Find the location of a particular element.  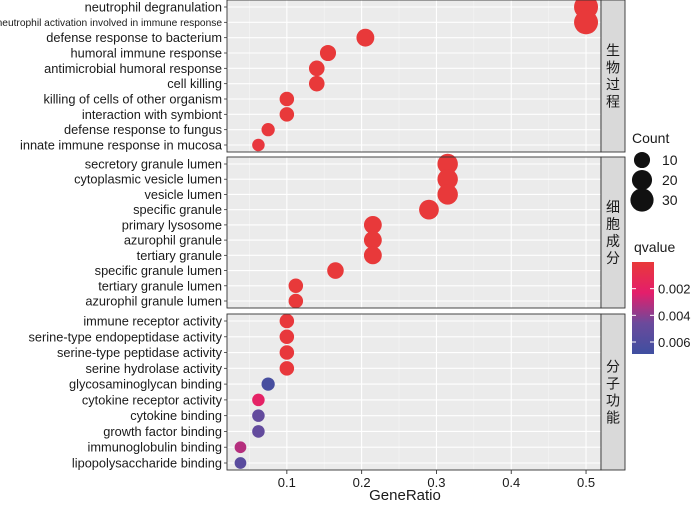

size-legend-label: 10 is located at coordinates (670, 160).